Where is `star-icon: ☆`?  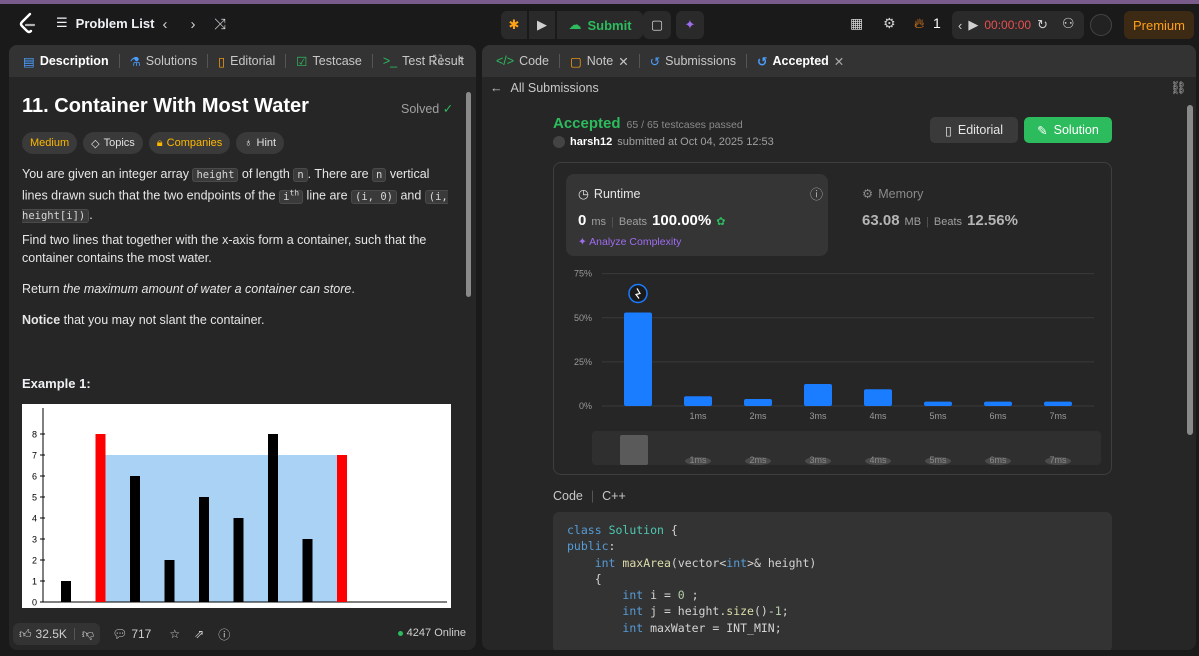 star-icon: ☆ is located at coordinates (175, 634).